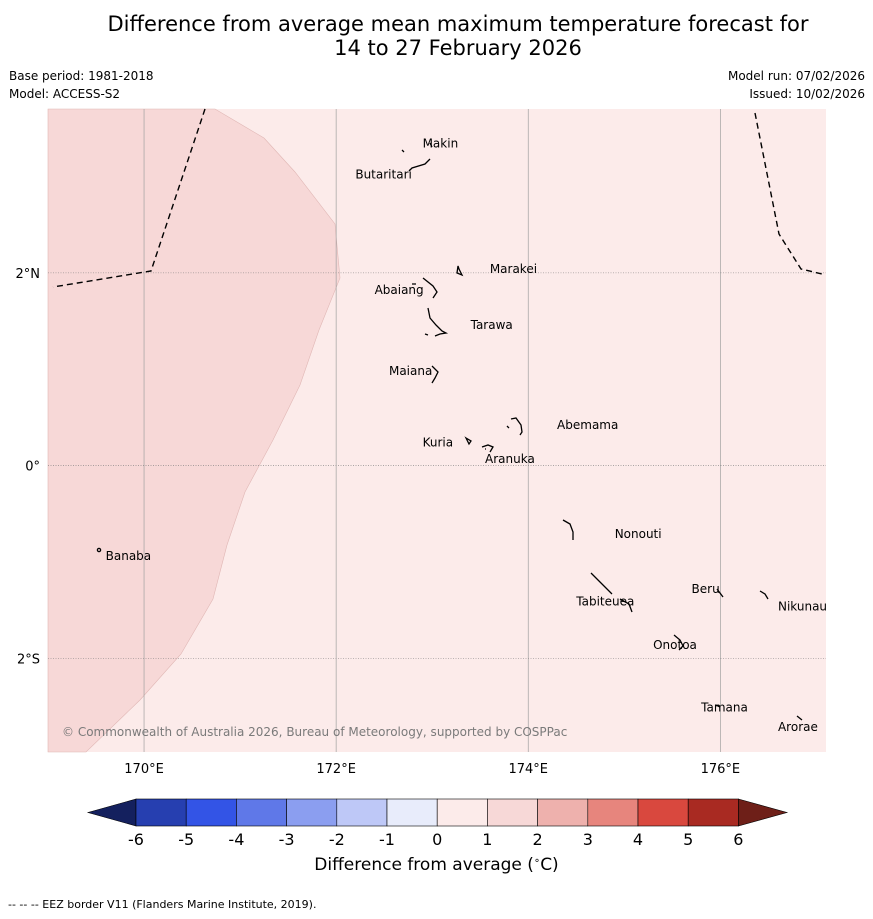 The image size is (873, 919). I want to click on place-label: Makin, so click(441, 144).